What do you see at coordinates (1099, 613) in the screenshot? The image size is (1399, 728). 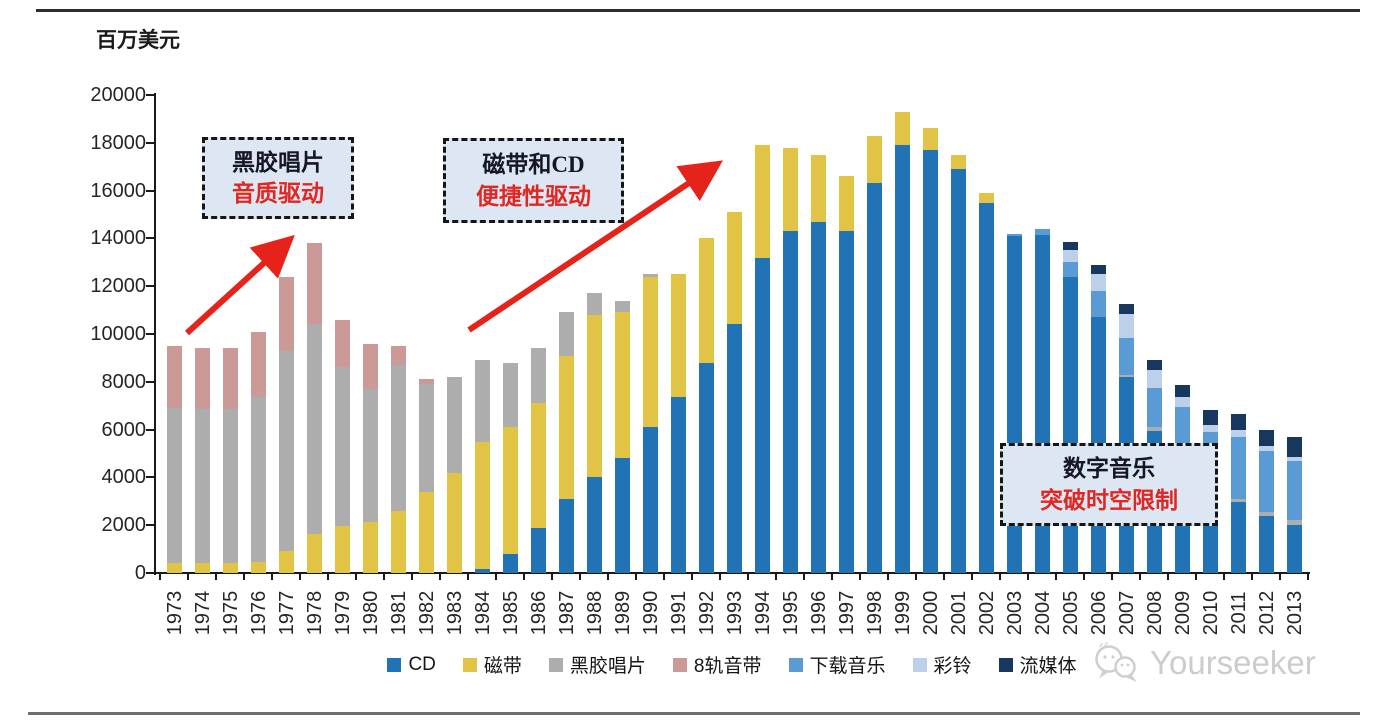 I see `x-axis-year-label: 2006` at bounding box center [1099, 613].